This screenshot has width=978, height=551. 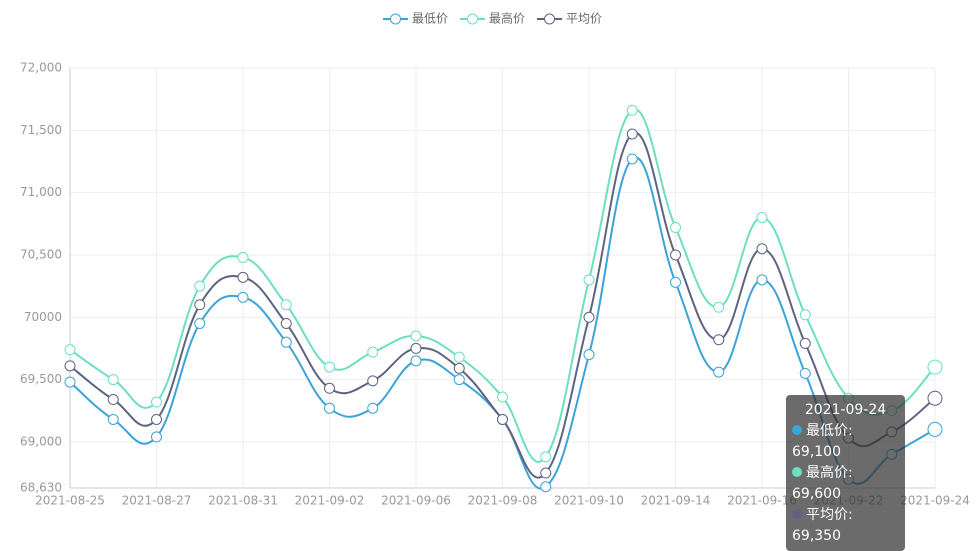 I want to click on x-tick-label: 2021-09-08, so click(x=503, y=501).